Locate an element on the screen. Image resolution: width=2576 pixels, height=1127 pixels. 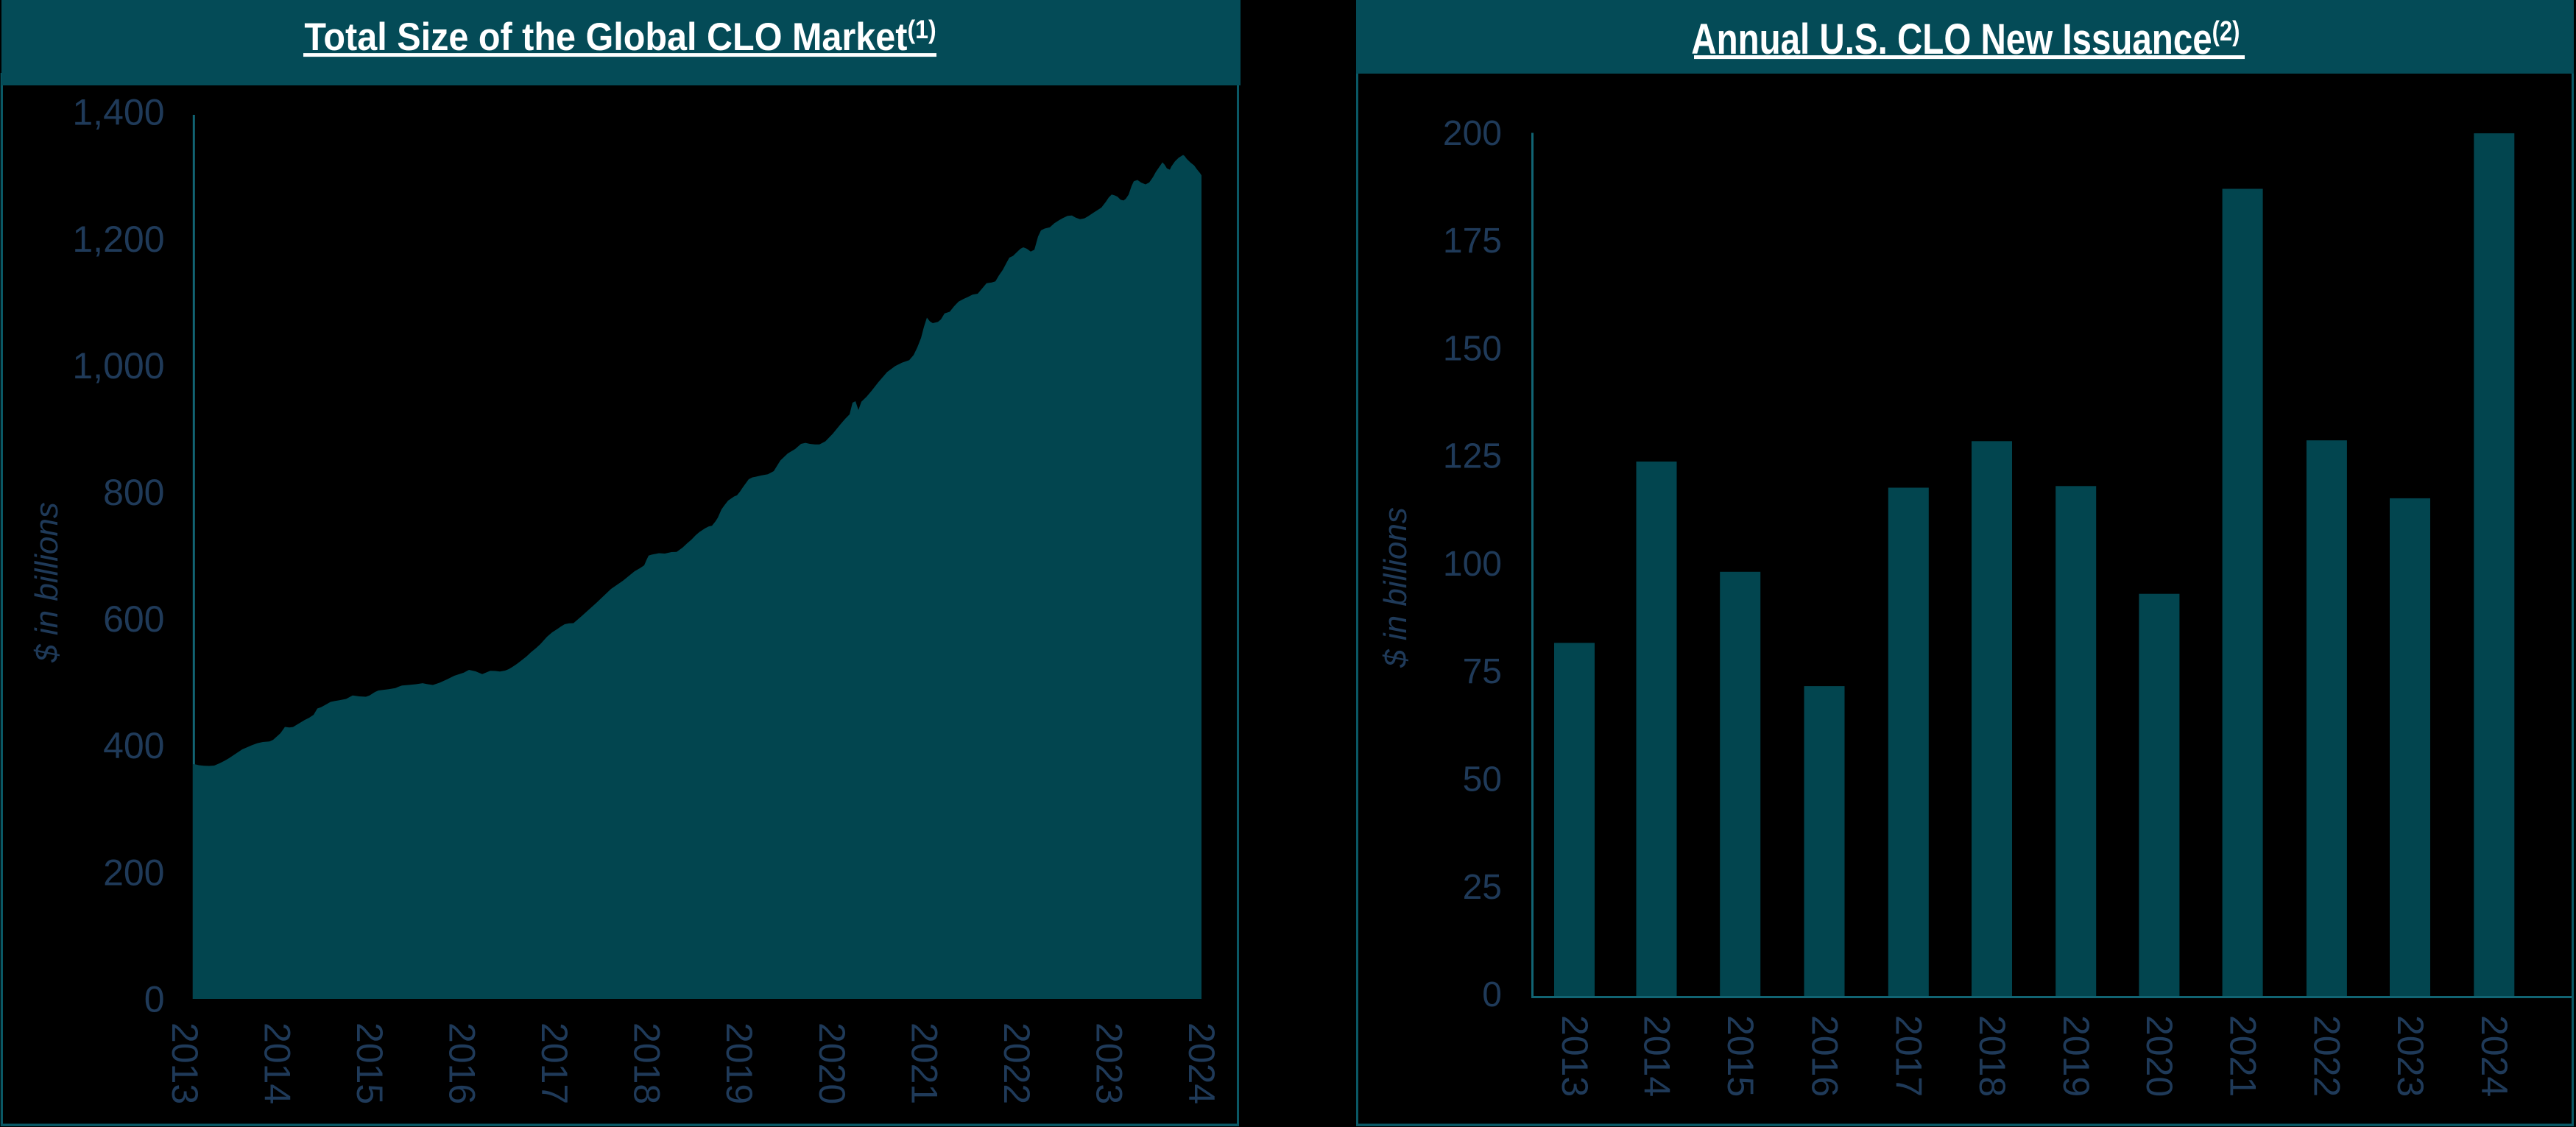
svg-text: 1,000 is located at coordinates (118, 365).